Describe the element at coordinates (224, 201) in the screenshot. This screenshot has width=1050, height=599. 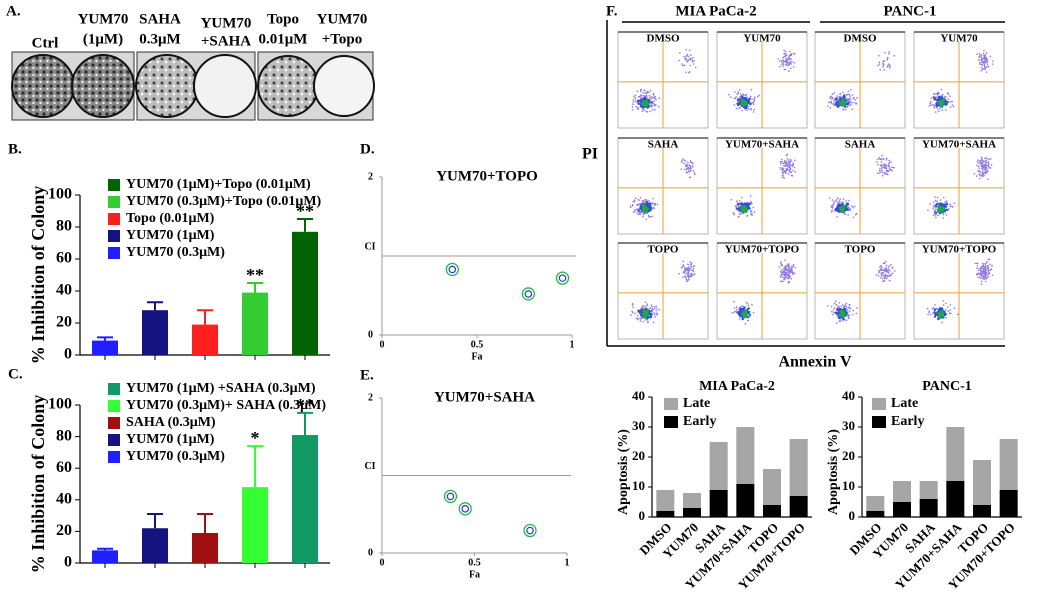
I see `legend-label: YUM70 (0.3μM)+Topo (0.01μM)` at that location.